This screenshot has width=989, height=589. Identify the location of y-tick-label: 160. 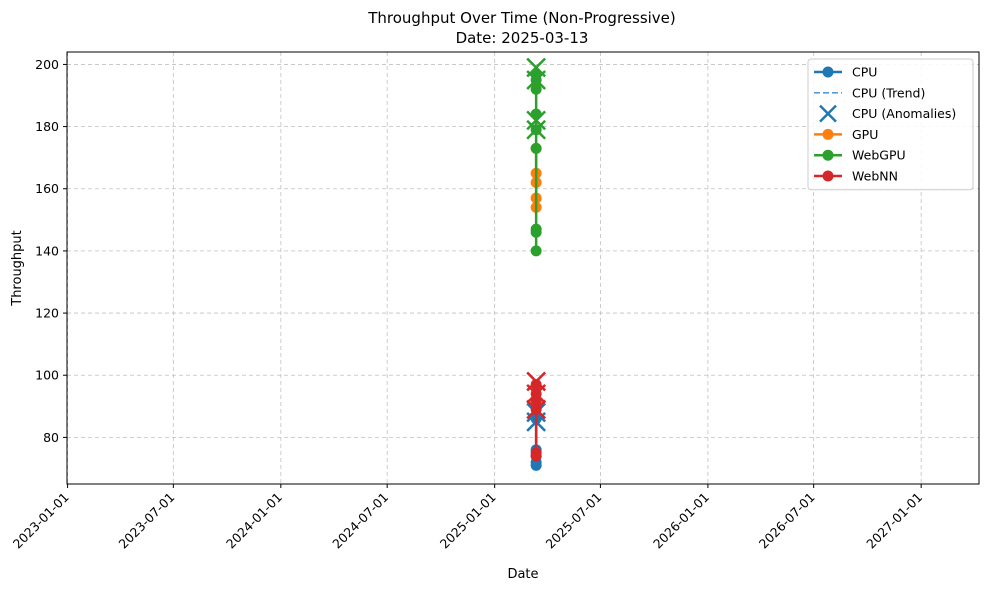
(47, 188).